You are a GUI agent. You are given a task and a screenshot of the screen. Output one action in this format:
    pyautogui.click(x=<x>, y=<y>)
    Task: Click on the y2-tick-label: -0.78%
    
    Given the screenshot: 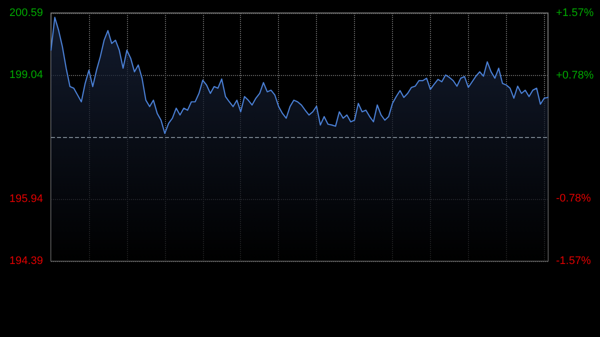 What is the action you would take?
    pyautogui.click(x=574, y=198)
    